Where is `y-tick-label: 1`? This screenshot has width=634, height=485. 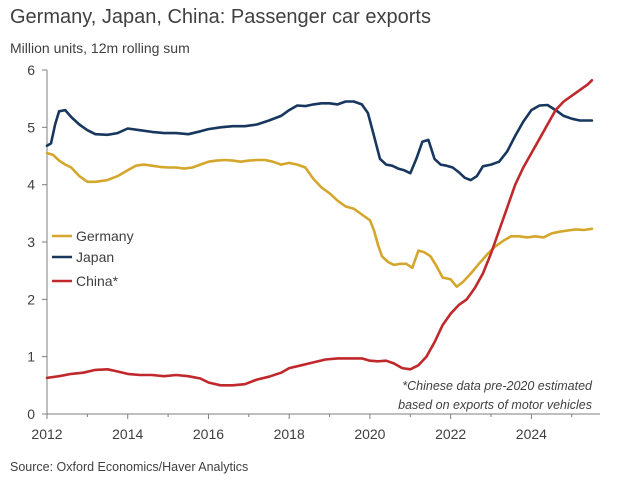 y-tick-label: 1 is located at coordinates (31, 357).